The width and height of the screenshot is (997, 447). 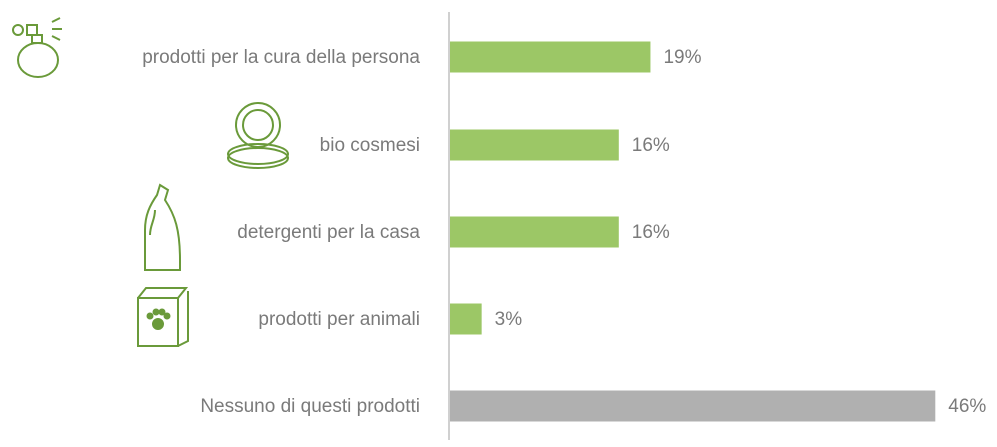 What do you see at coordinates (328, 232) in the screenshot?
I see `category-label: detergenti per la casa` at bounding box center [328, 232].